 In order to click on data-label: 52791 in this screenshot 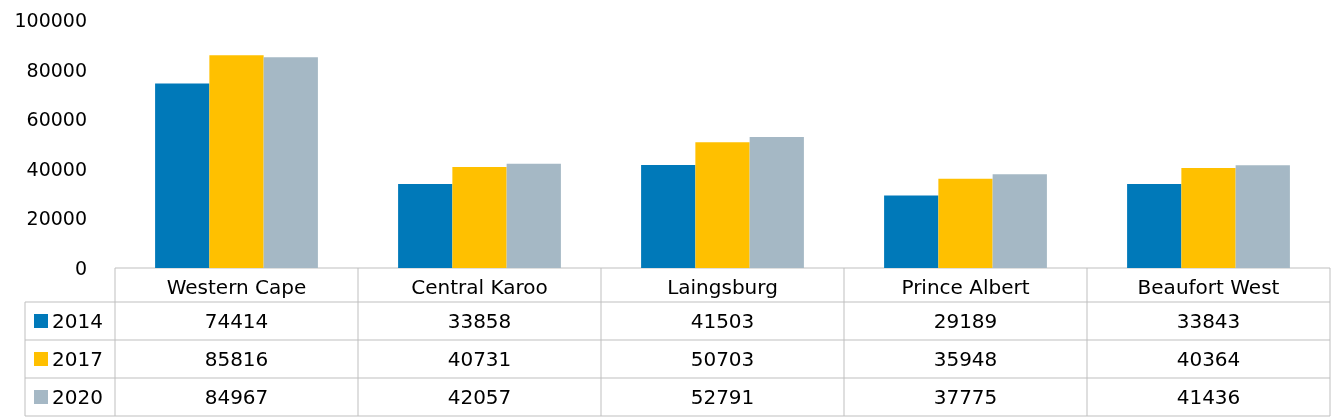, I will do `click(722, 397)`.